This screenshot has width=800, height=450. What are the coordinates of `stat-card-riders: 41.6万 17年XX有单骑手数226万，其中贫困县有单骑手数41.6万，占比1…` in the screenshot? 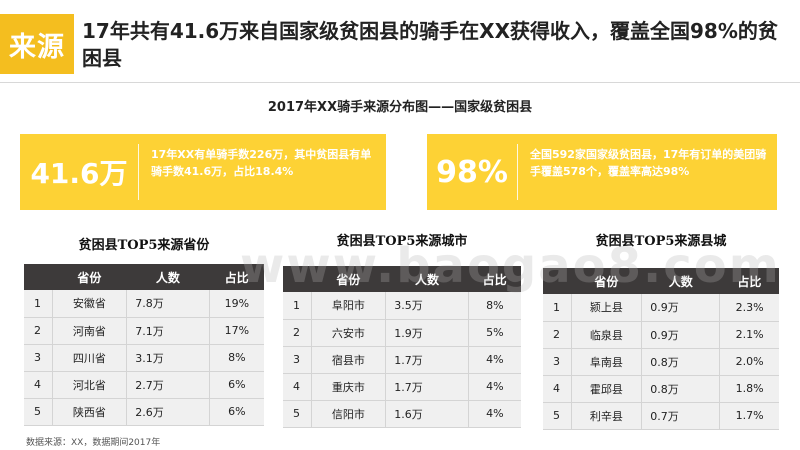 It's located at (203, 172).